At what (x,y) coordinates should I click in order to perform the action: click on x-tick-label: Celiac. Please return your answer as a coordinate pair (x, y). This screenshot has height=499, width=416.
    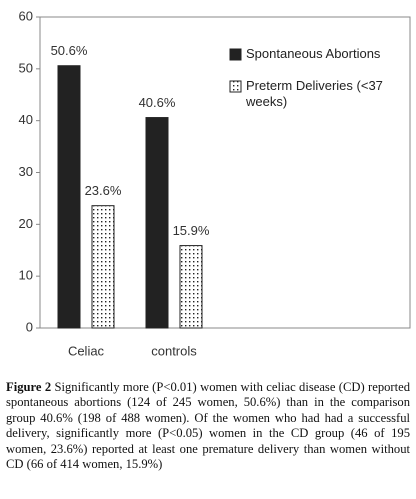
    Looking at the image, I should click on (86, 350).